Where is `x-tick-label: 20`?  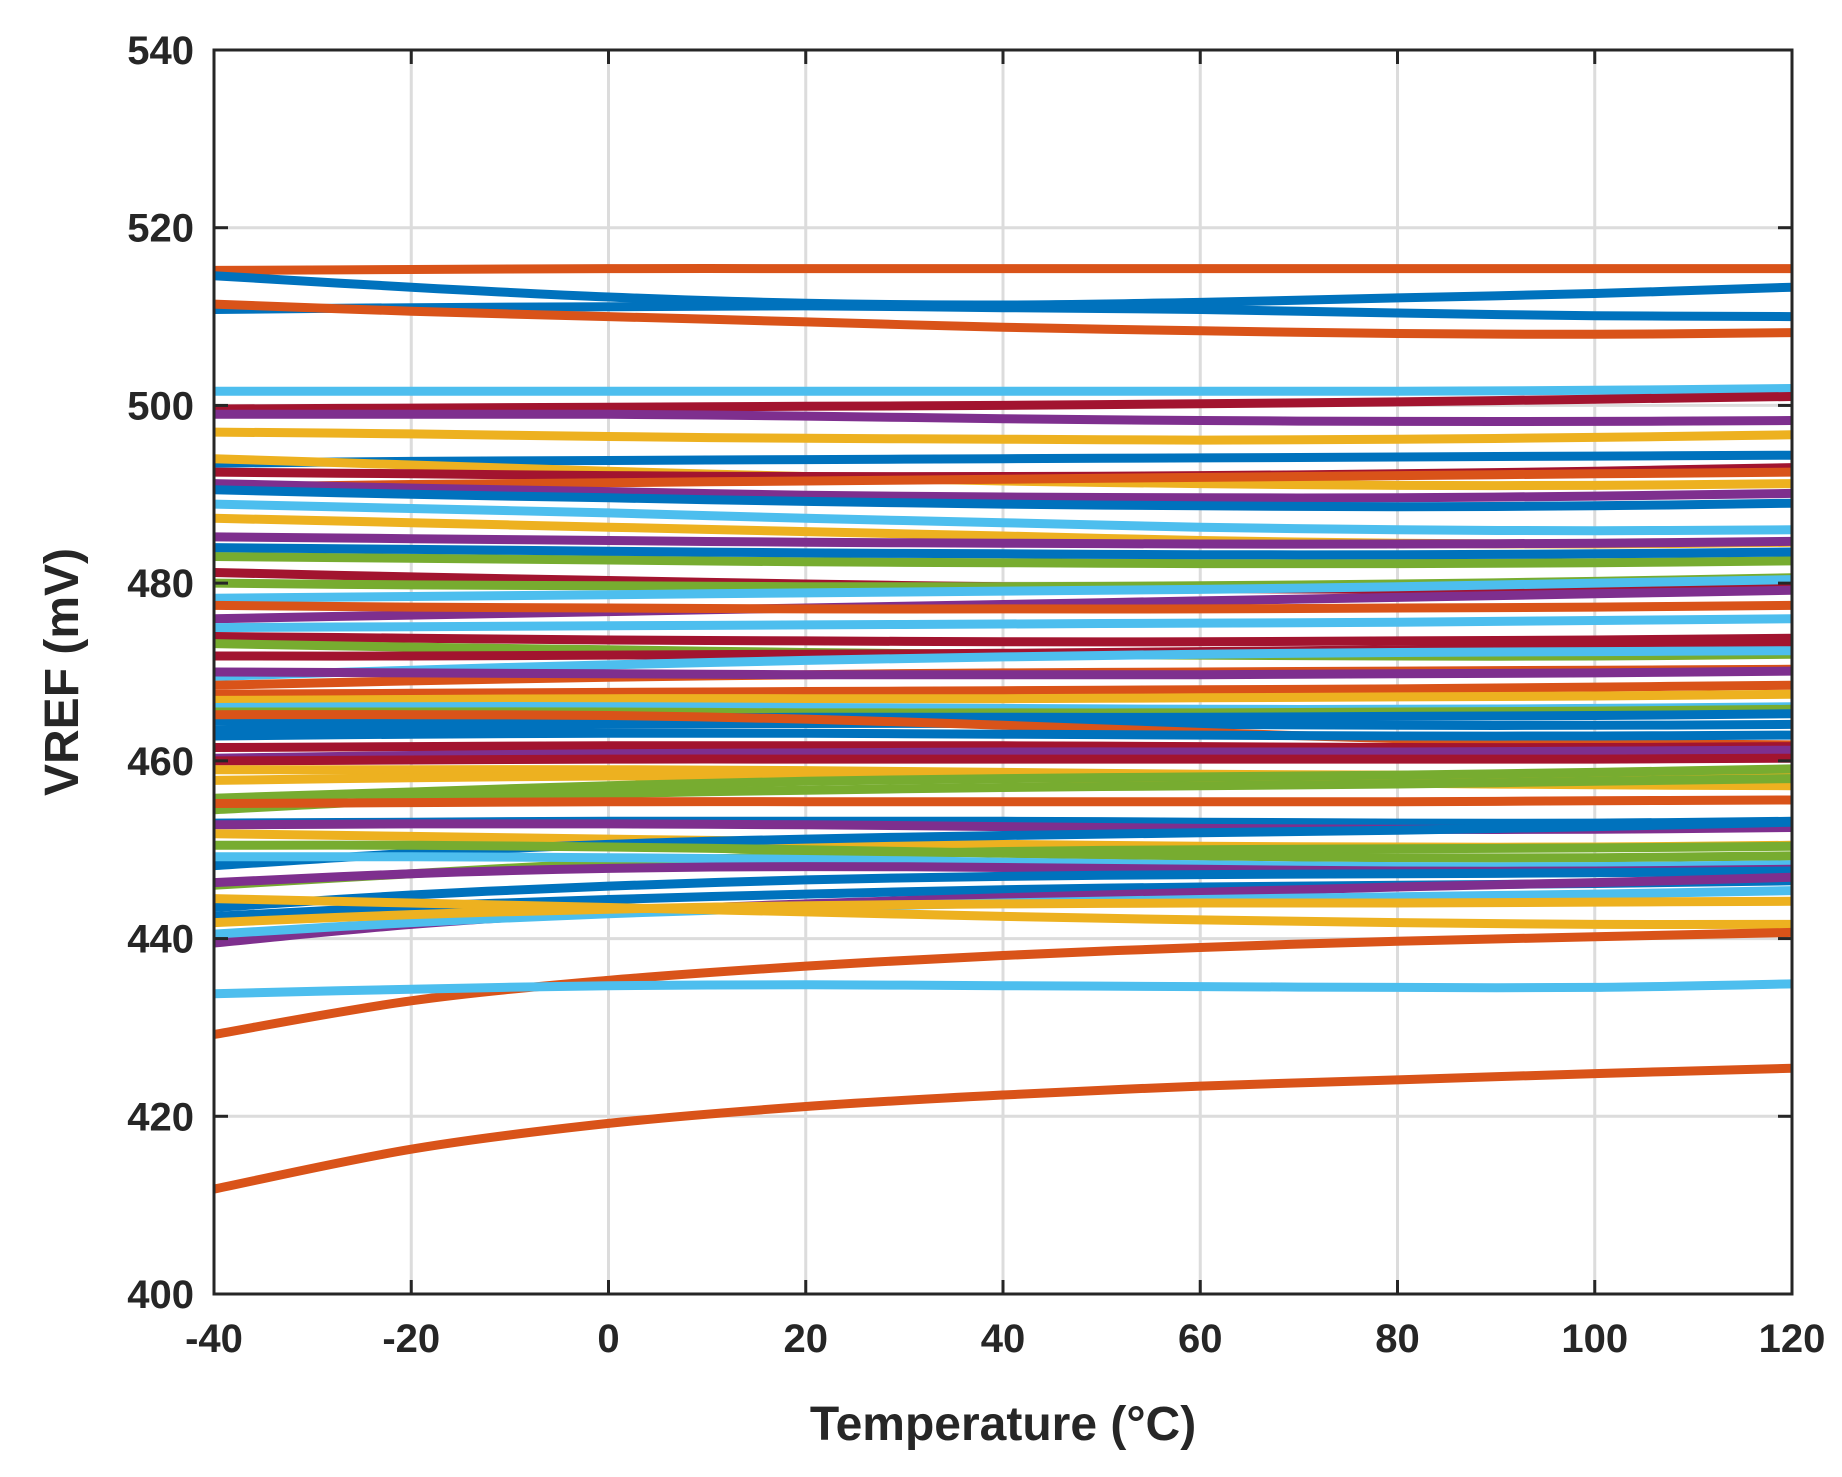
x-tick-label: 20 is located at coordinates (806, 1339).